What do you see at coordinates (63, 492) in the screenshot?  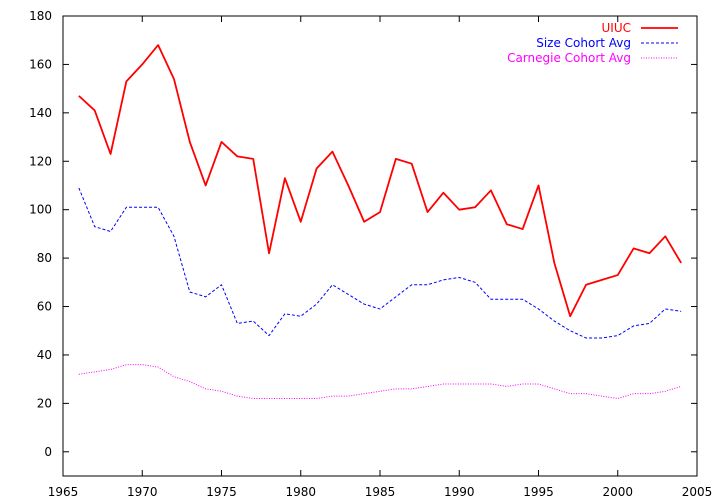 I see `x-tick-label: 1965` at bounding box center [63, 492].